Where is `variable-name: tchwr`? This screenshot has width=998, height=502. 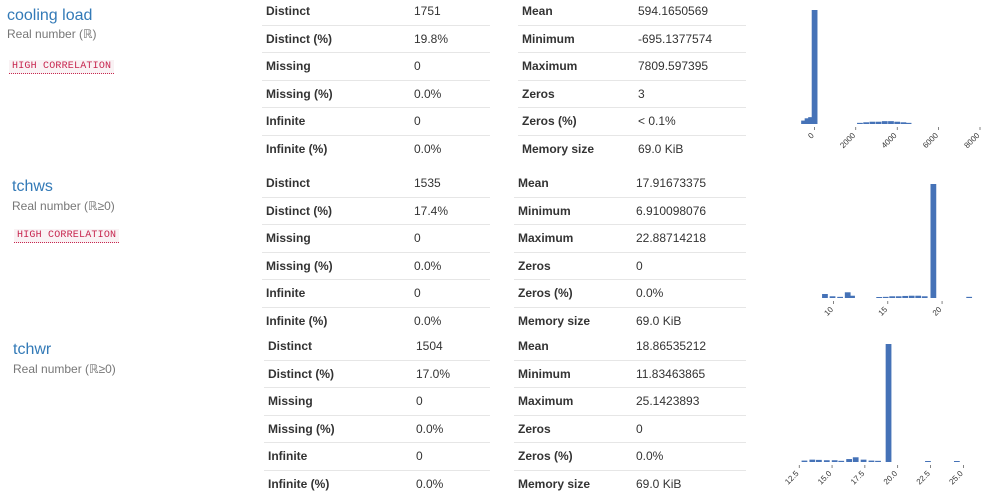
variable-name: tchwr is located at coordinates (32, 349).